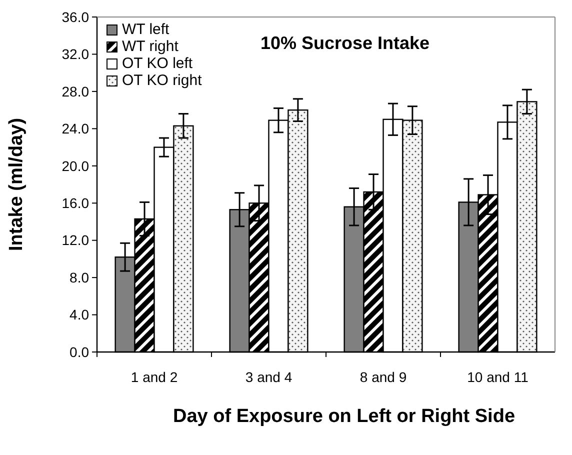 The image size is (572, 455). I want to click on text: 10% Sucrose Intake, so click(345, 43).